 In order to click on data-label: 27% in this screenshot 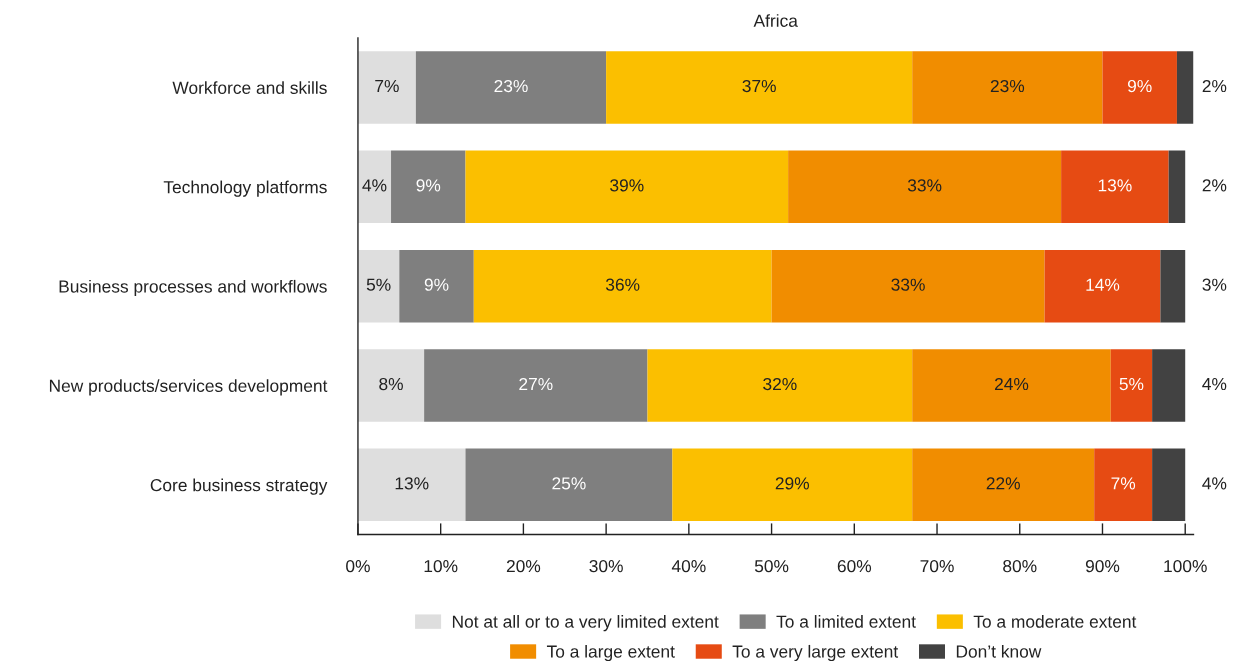, I will do `click(536, 384)`.